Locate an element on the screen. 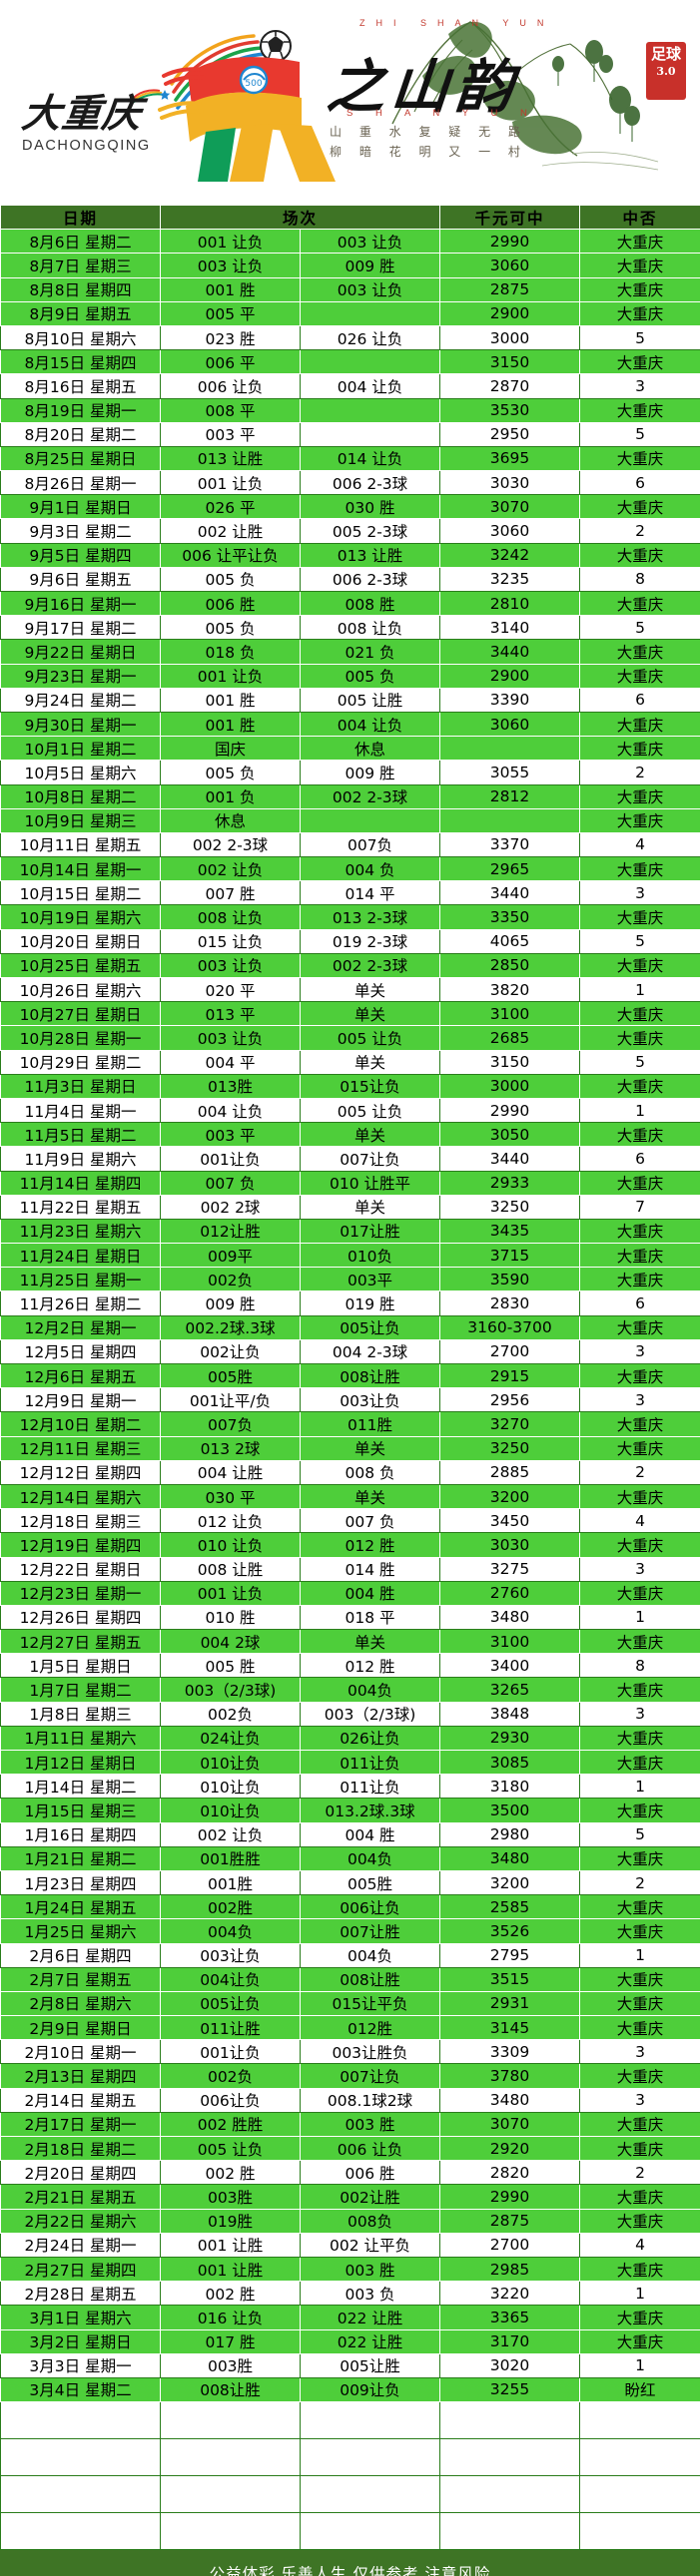  row-hit: 8 is located at coordinates (639, 579).